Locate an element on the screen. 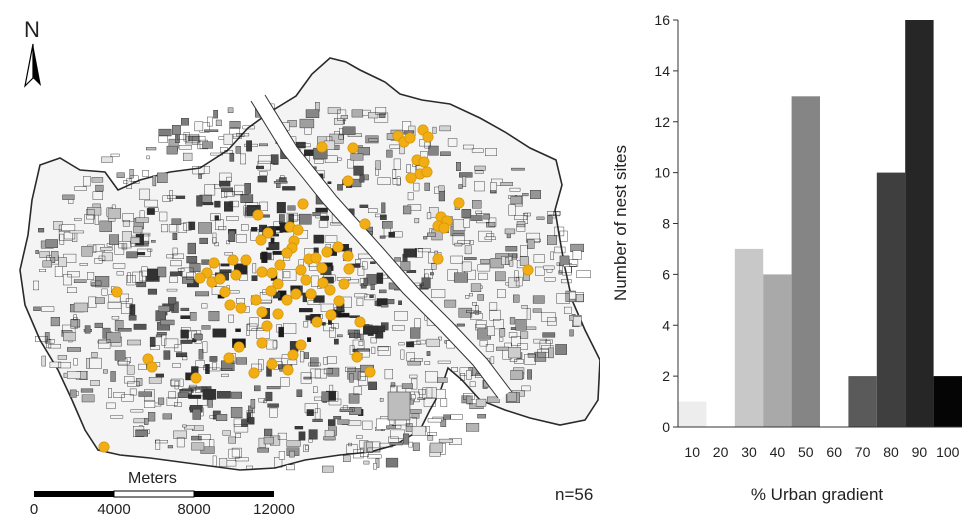 The width and height of the screenshot is (978, 516). x-tick-label: 60 is located at coordinates (834, 452).